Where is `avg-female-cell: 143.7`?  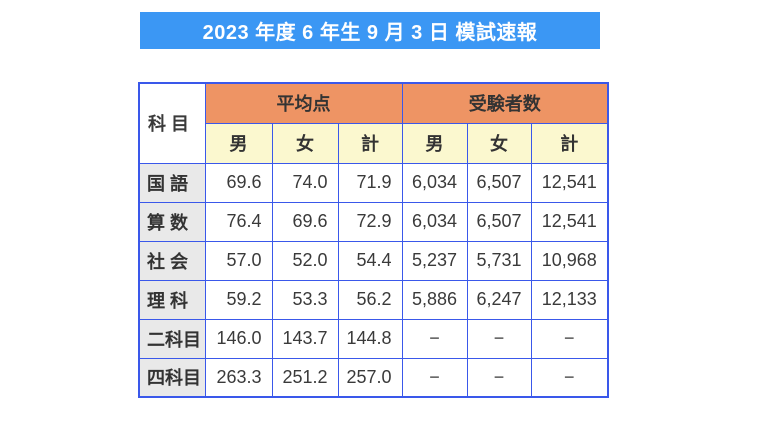
avg-female-cell: 143.7 is located at coordinates (305, 338).